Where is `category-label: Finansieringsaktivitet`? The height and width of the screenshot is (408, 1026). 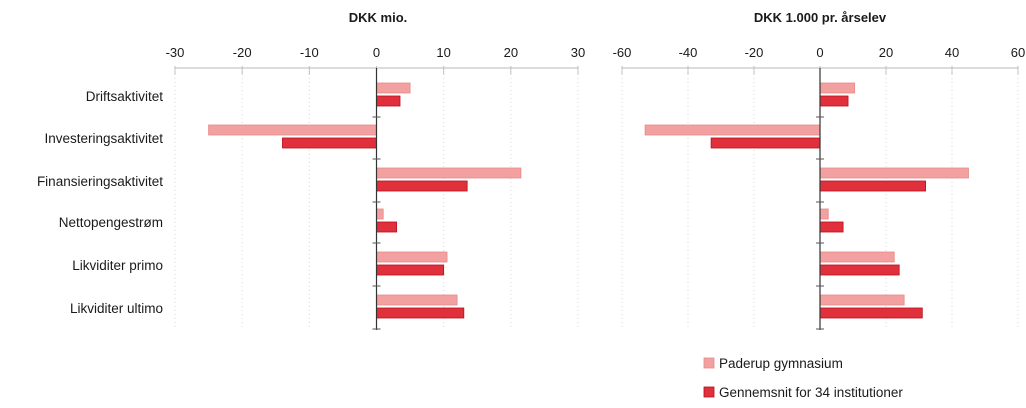
category-label: Finansieringsaktivitet is located at coordinates (100, 181).